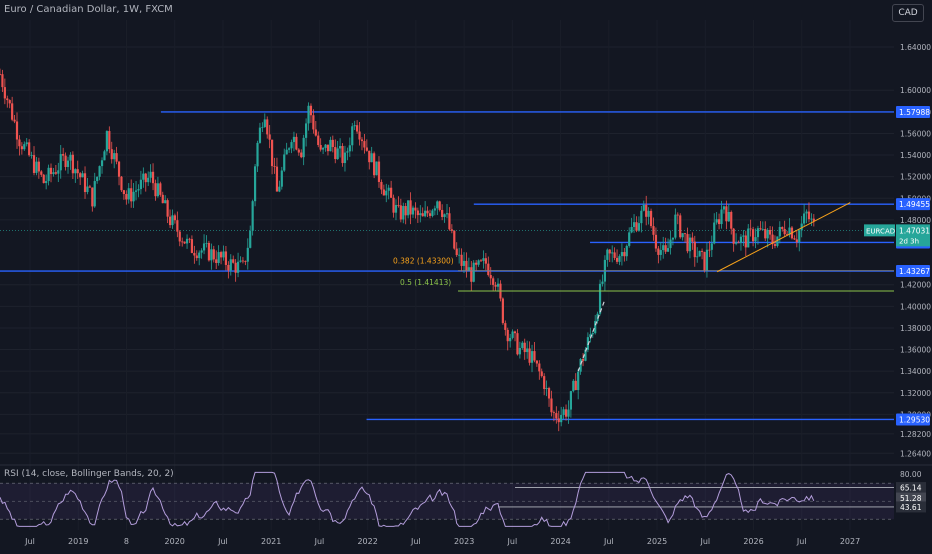 The height and width of the screenshot is (554, 932). I want to click on time-tick-label: 2020, so click(175, 541).